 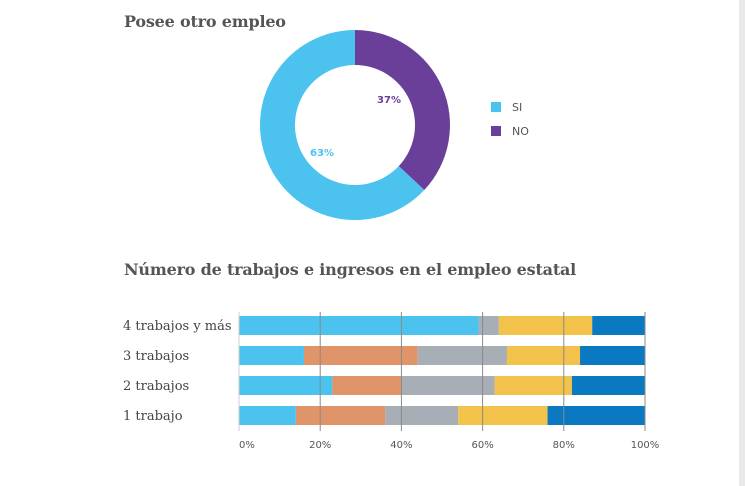 I want to click on category-label: 4 trabajos y más, so click(x=177, y=326).